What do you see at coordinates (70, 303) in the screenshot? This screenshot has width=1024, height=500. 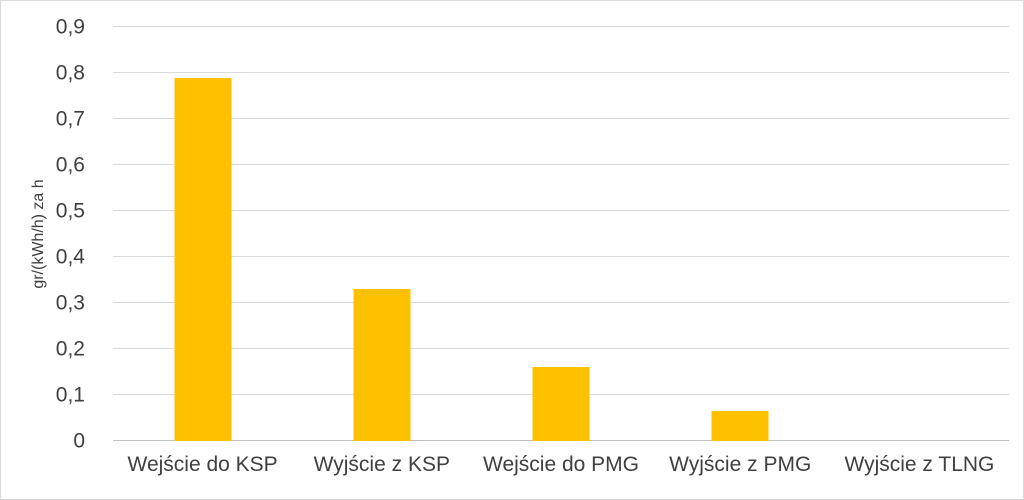 I see `y-tick-label: 0,3` at bounding box center [70, 303].